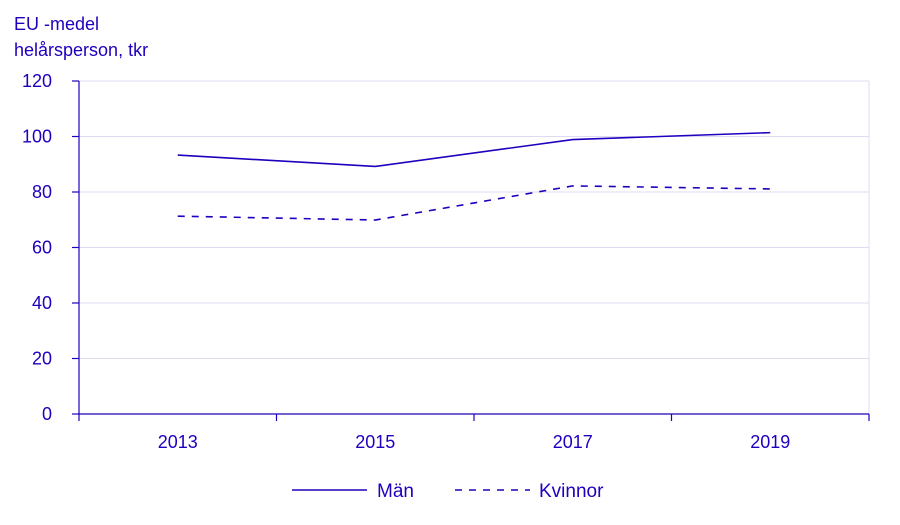 This screenshot has height=525, width=900. What do you see at coordinates (448, 491) in the screenshot?
I see `legend: Män Kvinnor` at bounding box center [448, 491].